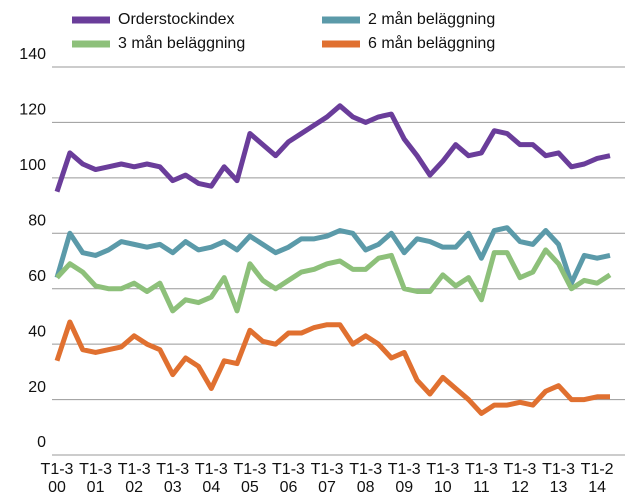  Describe the element at coordinates (95, 478) in the screenshot. I see `x-tick-label: T1-3 01` at that location.